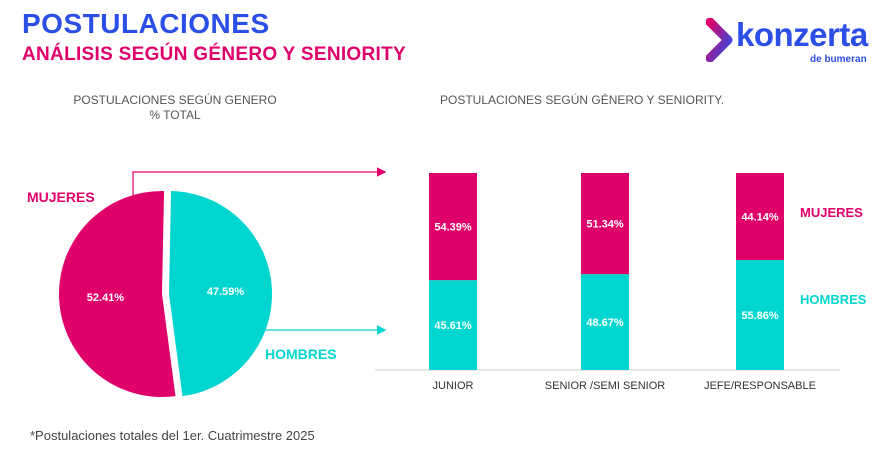  Describe the element at coordinates (301, 354) in the screenshot. I see `pie-label-hombres: HOMBRES` at that location.